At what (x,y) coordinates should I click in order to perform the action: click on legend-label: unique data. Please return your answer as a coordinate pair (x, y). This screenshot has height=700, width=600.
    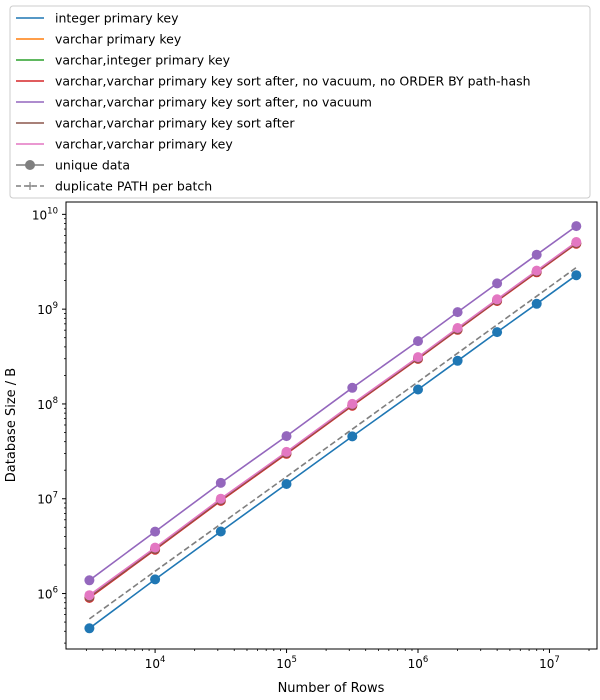
    Looking at the image, I should click on (92, 165).